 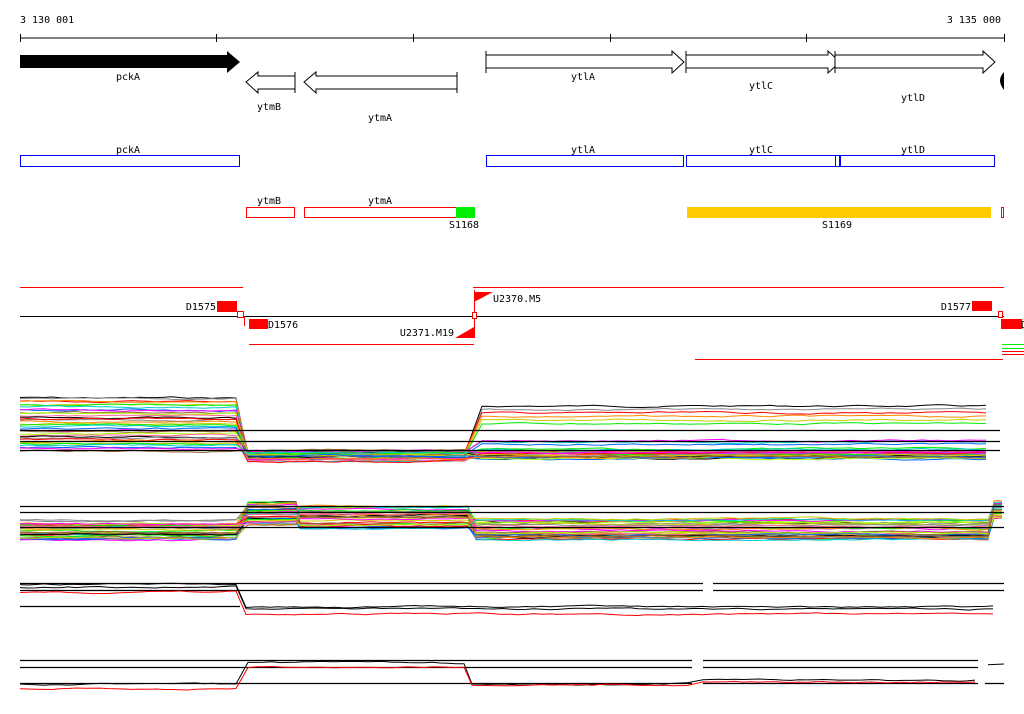 I want to click on ruler: 3 130 001 3 135 000, so click(x=512, y=28).